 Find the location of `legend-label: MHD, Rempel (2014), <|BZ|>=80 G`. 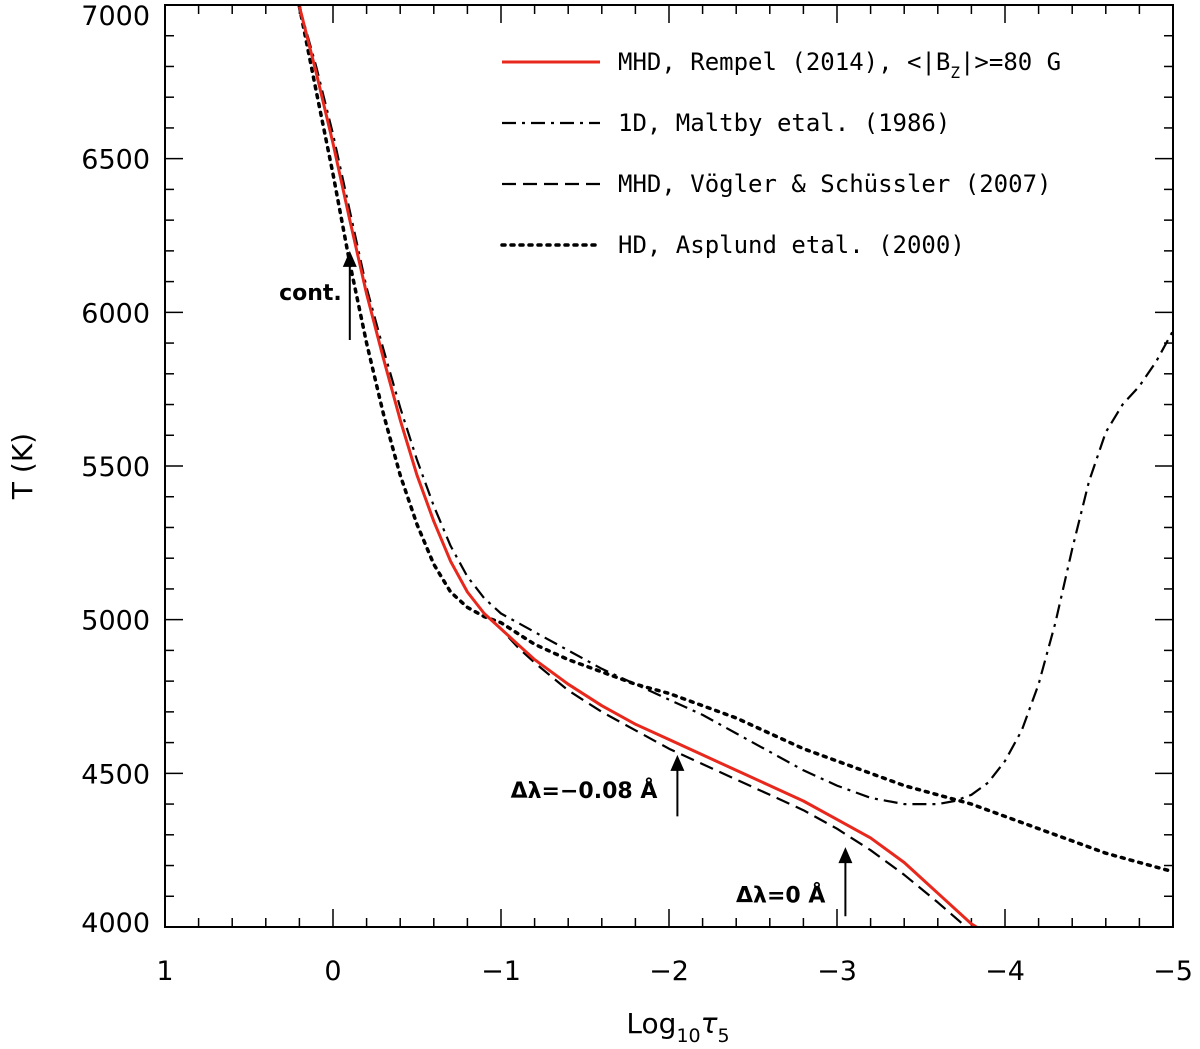

legend-label: MHD, Rempel (2014), <|BZ|>=80 G is located at coordinates (839, 65).